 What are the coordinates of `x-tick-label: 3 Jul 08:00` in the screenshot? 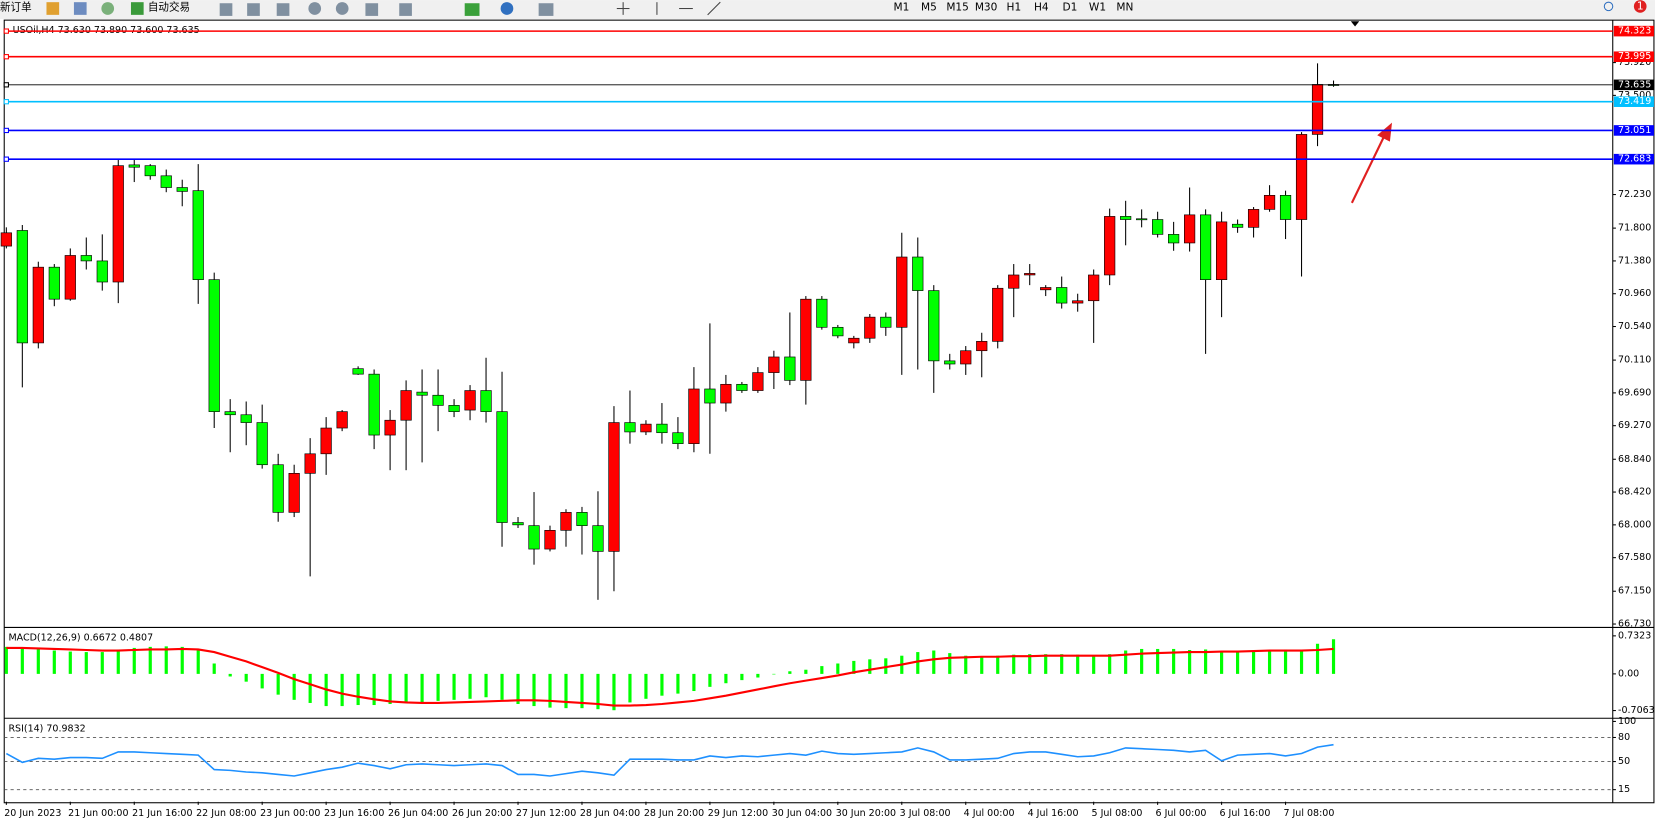 It's located at (925, 813).